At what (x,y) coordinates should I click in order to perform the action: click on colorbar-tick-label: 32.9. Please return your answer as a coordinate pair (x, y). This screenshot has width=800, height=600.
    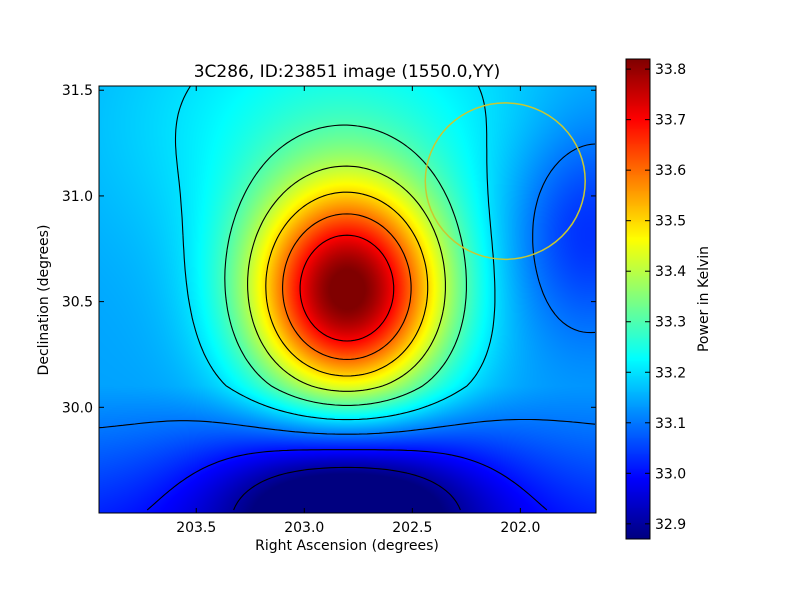
    Looking at the image, I should click on (670, 525).